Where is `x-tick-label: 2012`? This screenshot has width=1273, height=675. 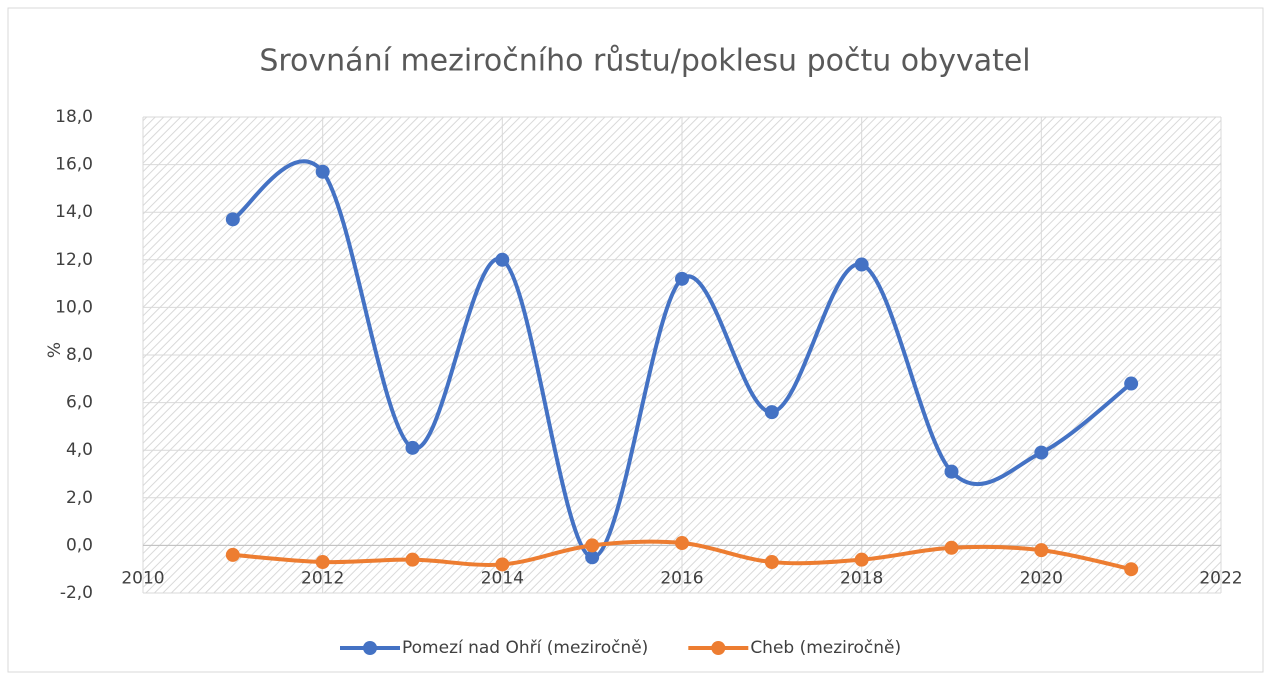 x-tick-label: 2012 is located at coordinates (322, 578).